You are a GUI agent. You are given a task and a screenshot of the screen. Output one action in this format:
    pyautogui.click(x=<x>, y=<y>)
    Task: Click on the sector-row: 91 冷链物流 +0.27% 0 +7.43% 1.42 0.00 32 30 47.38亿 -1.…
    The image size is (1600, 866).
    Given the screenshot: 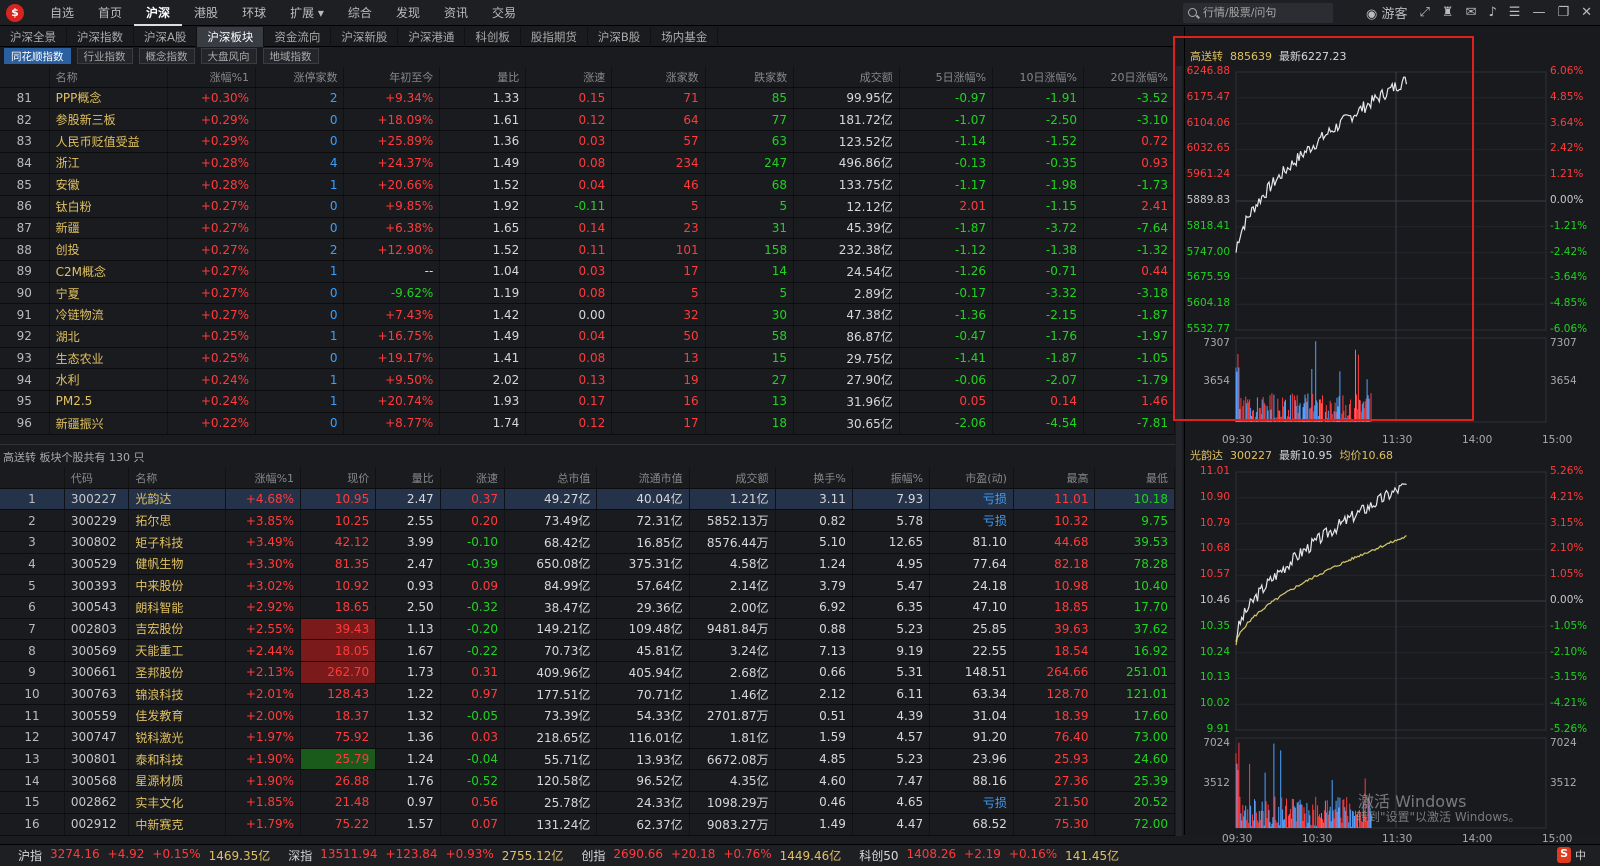 What is the action you would take?
    pyautogui.click(x=588, y=315)
    